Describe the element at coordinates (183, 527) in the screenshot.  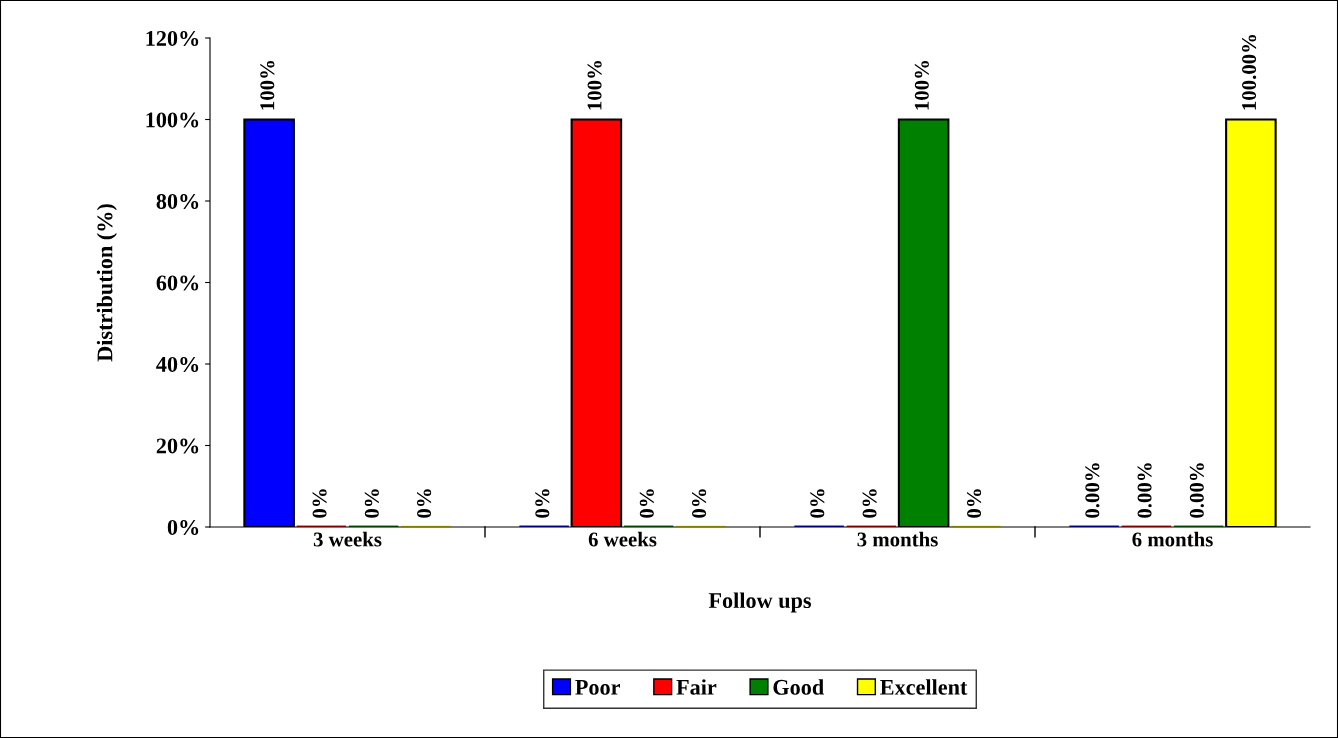
I see `y-tick-label: 0%` at that location.